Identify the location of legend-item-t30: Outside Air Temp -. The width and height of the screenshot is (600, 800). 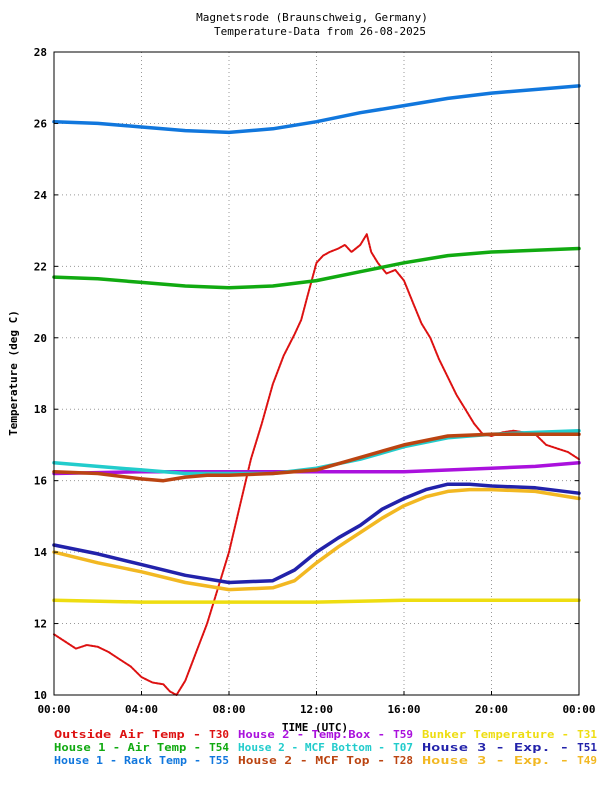
(127, 734).